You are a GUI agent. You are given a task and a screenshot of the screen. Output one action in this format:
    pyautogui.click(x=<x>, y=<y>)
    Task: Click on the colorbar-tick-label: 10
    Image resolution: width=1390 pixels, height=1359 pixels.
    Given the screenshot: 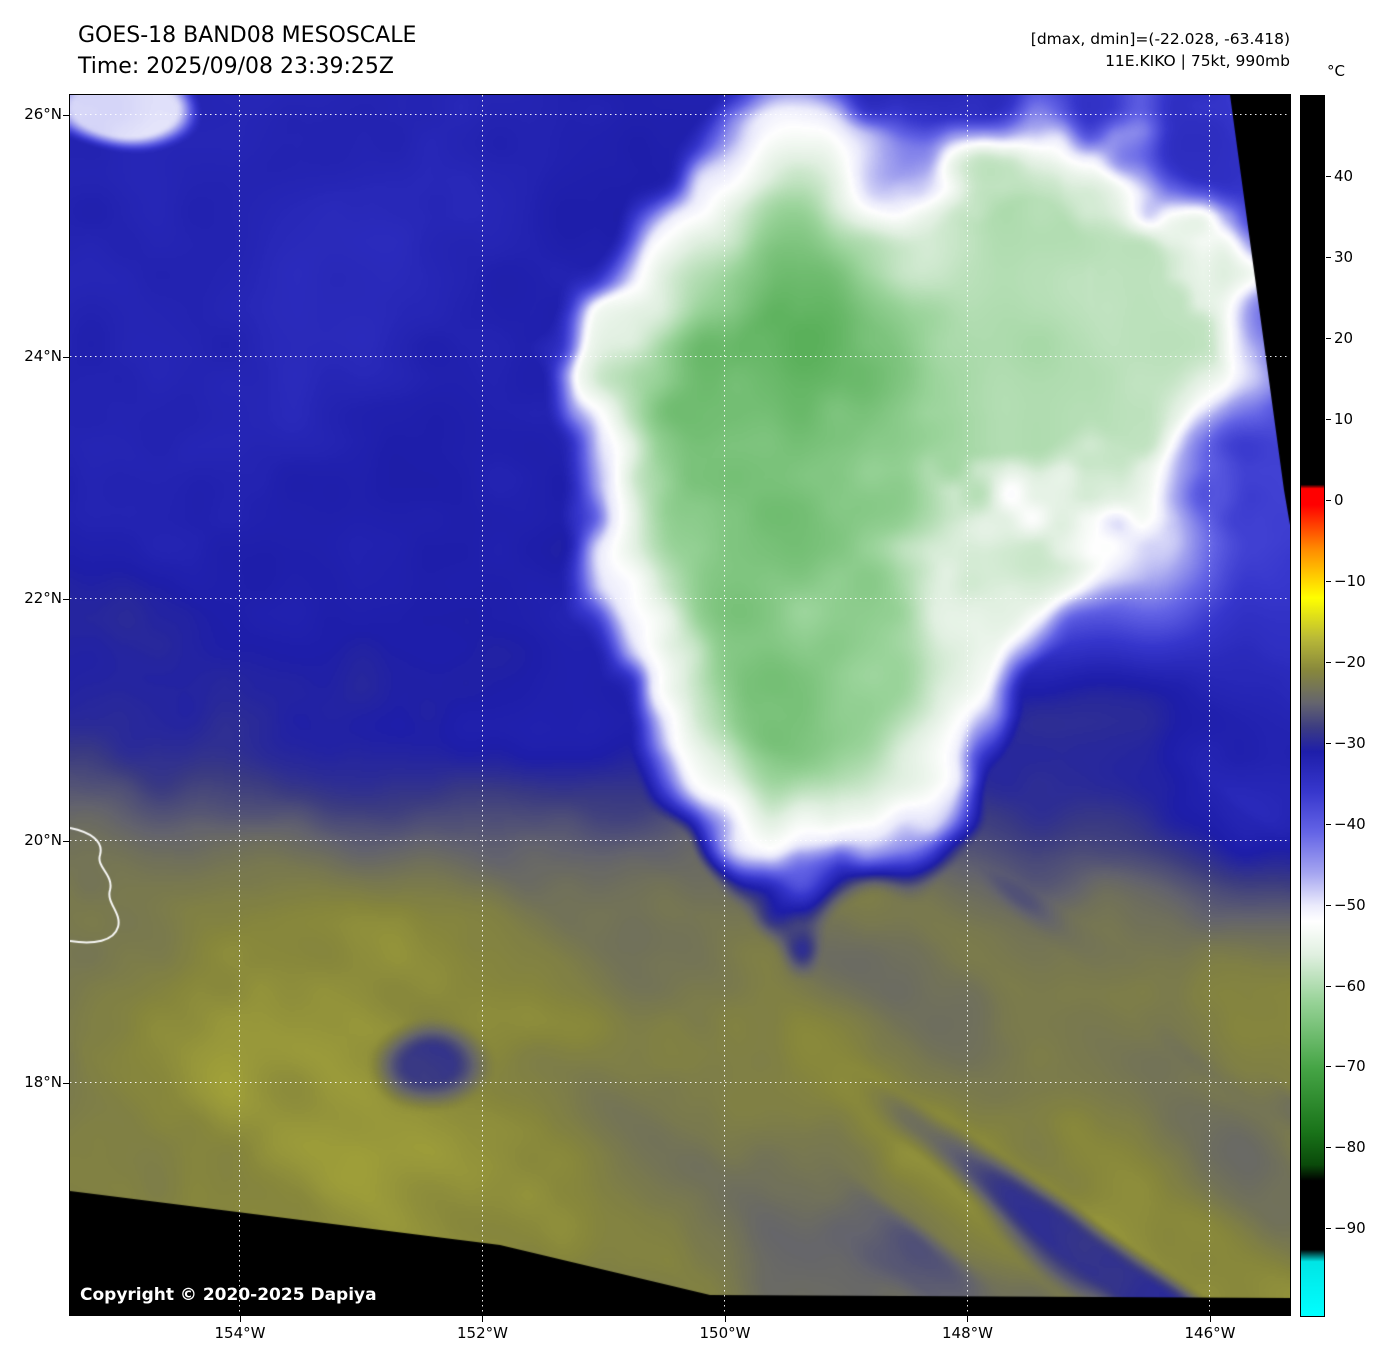 What is the action you would take?
    pyautogui.click(x=1344, y=418)
    